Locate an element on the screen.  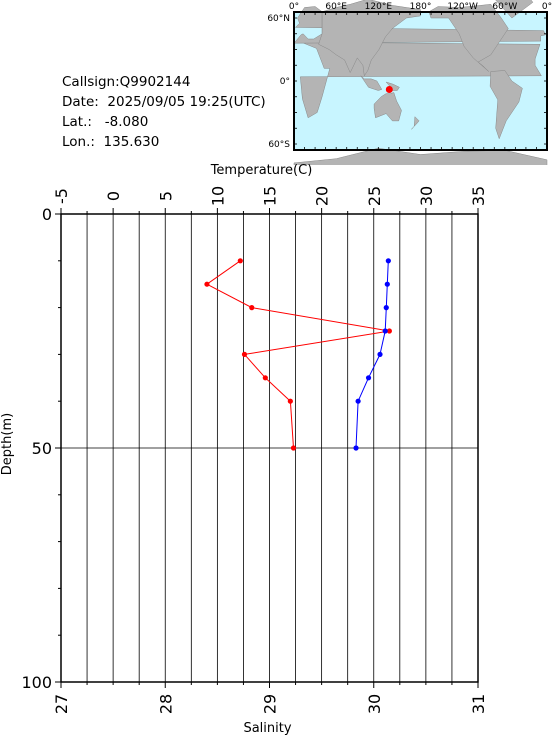
temperature-tick-label: 5 is located at coordinates (165, 196).